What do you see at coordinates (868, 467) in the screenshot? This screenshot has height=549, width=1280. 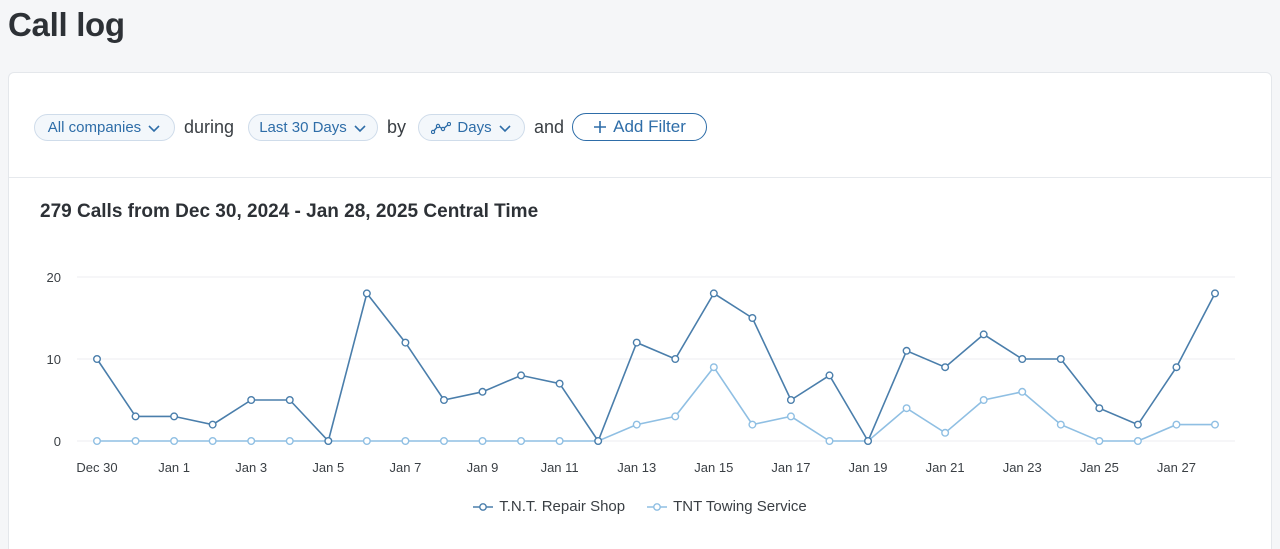 I see `x-tick-label: Jan 19` at bounding box center [868, 467].